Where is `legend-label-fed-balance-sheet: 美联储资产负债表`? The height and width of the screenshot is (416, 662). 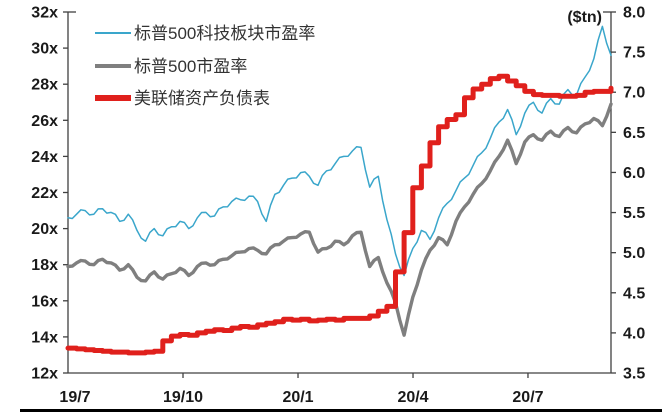 legend-label-fed-balance-sheet: 美联储资产负债表 is located at coordinates (202, 98).